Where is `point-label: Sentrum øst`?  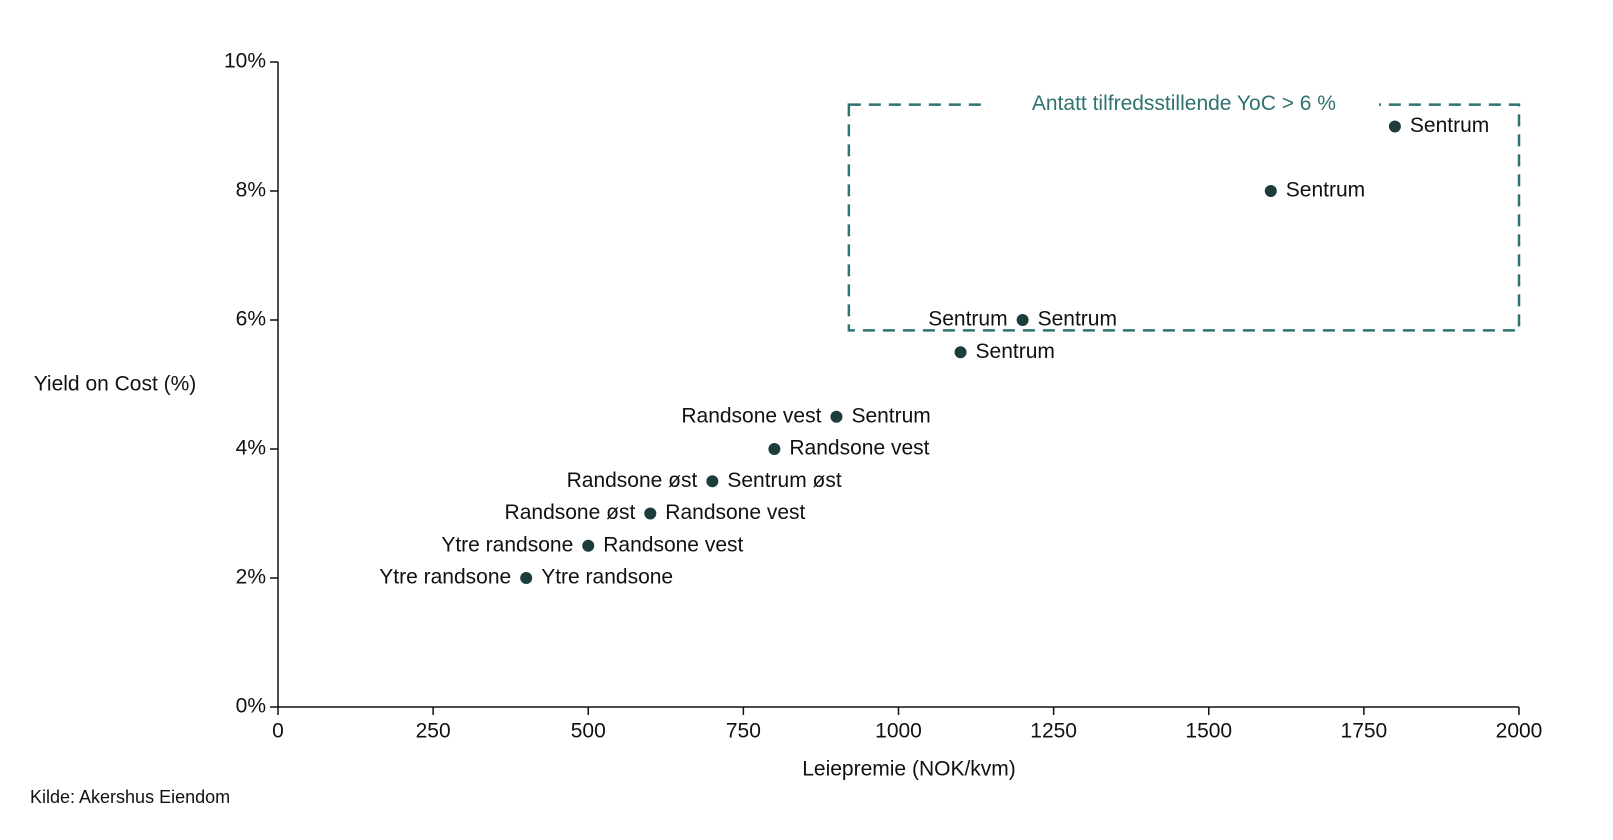 point-label: Sentrum øst is located at coordinates (784, 480).